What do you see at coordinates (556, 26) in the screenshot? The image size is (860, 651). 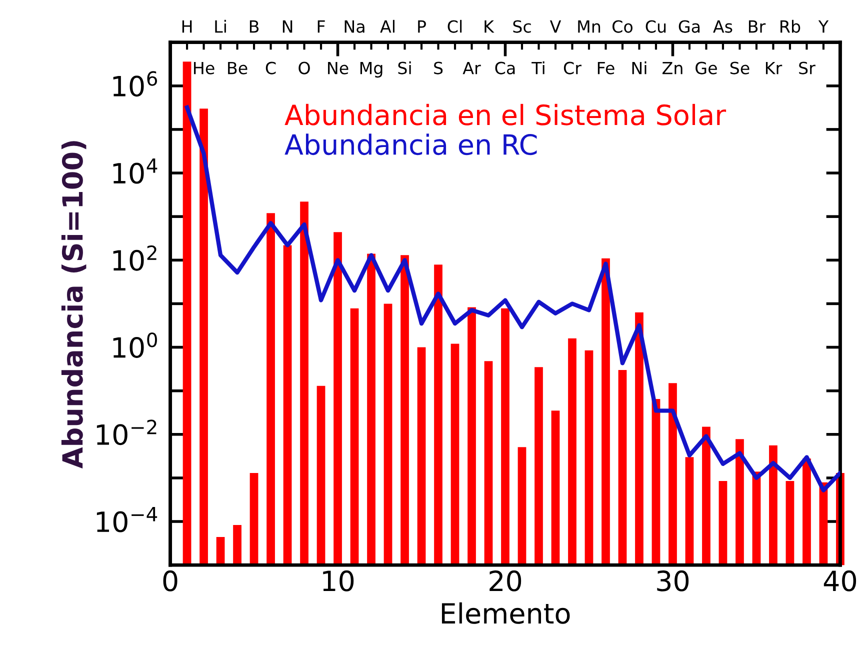 I see `annotation: V` at bounding box center [556, 26].